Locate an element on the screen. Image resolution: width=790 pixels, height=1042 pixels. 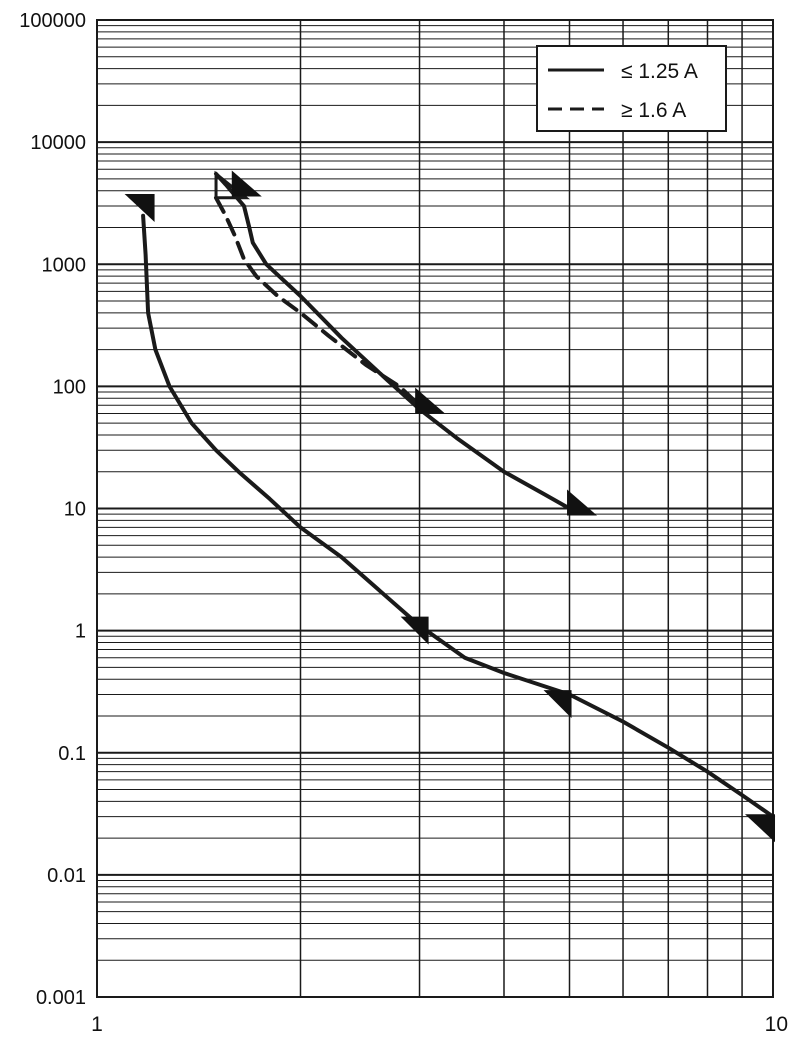
legend-box is located at coordinates (631, 88).